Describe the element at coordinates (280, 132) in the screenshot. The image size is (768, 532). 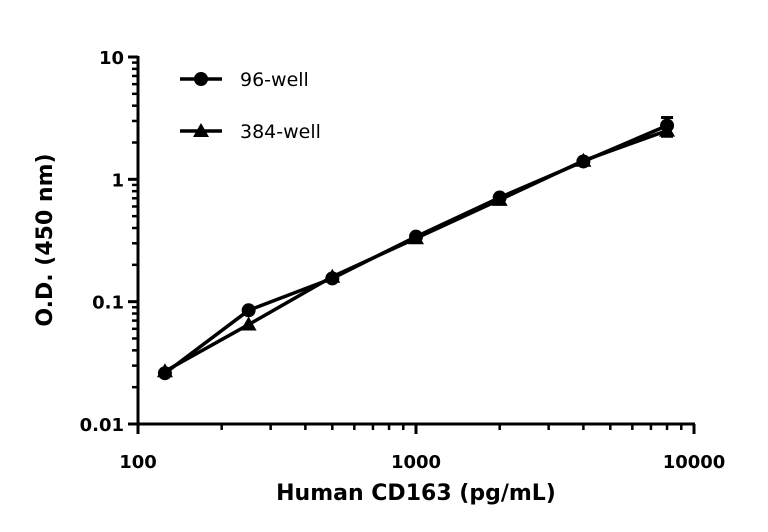
I see `legend-label: 384-well` at that location.